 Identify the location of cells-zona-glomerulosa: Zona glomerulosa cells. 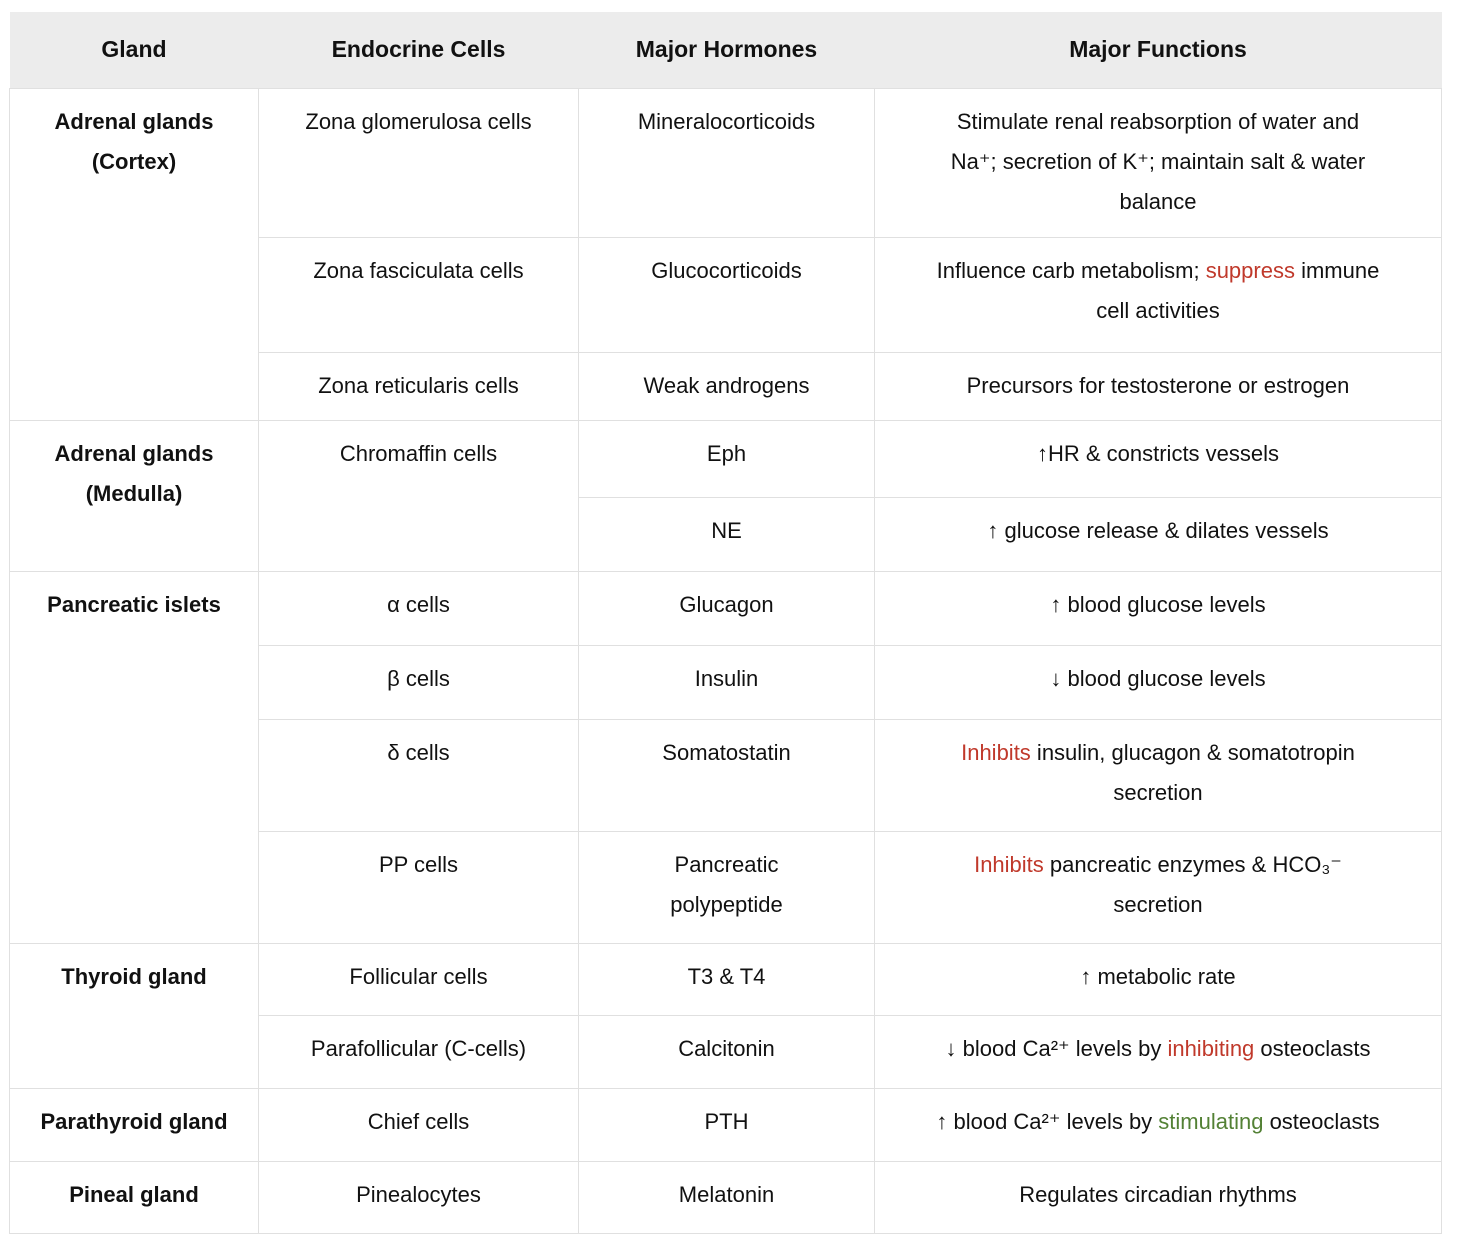
(418, 162).